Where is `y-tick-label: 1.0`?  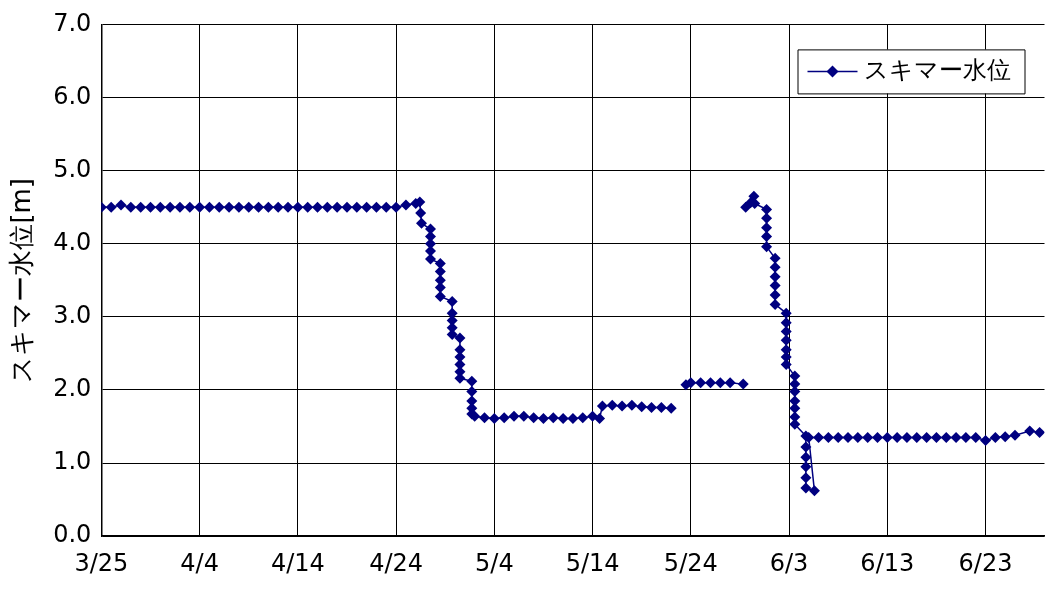 y-tick-label: 1.0 is located at coordinates (72, 461).